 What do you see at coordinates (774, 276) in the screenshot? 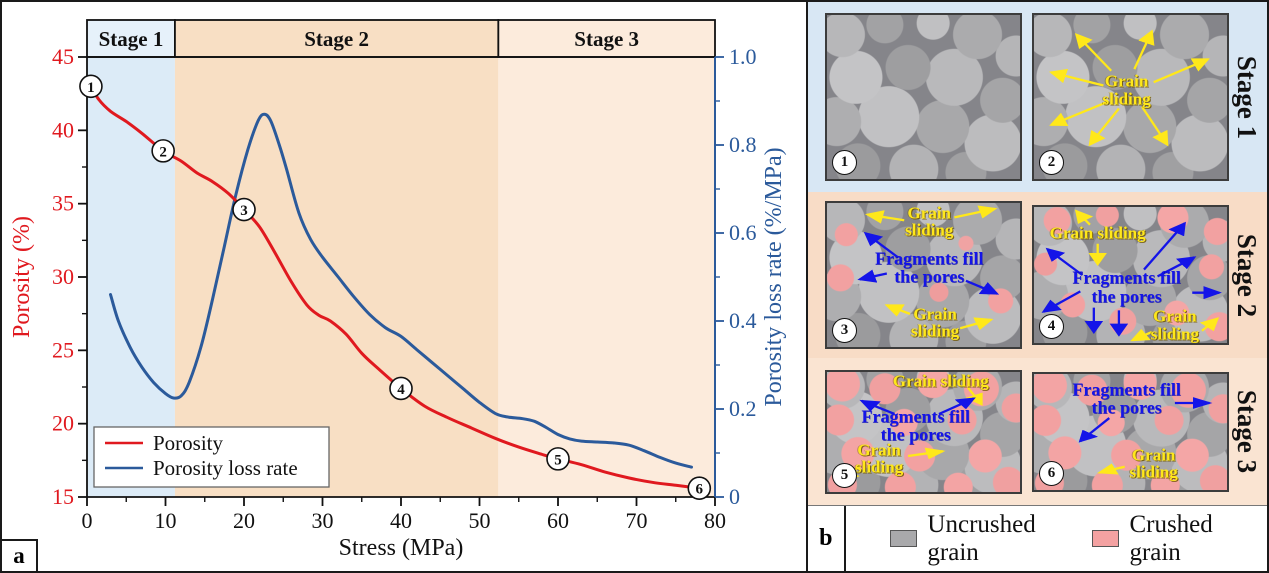
I see `y-right-axis-title: Porosity loss rate (%/MPa)` at bounding box center [774, 276].